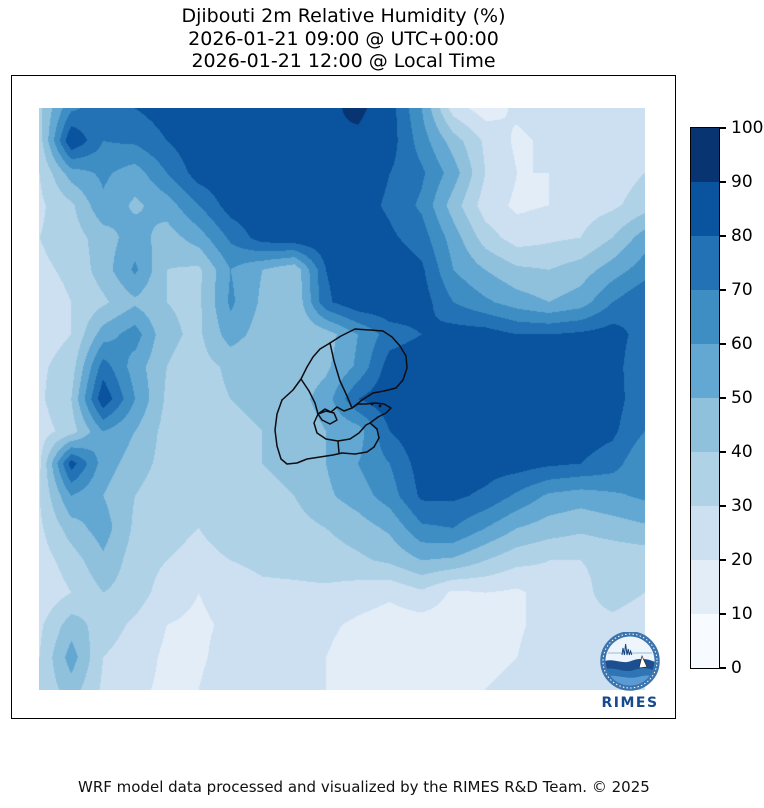 This screenshot has height=808, width=764. Describe the element at coordinates (343, 61) in the screenshot. I see `title-line-3: 2026-01-21 12:00 @ Local Time` at that location.